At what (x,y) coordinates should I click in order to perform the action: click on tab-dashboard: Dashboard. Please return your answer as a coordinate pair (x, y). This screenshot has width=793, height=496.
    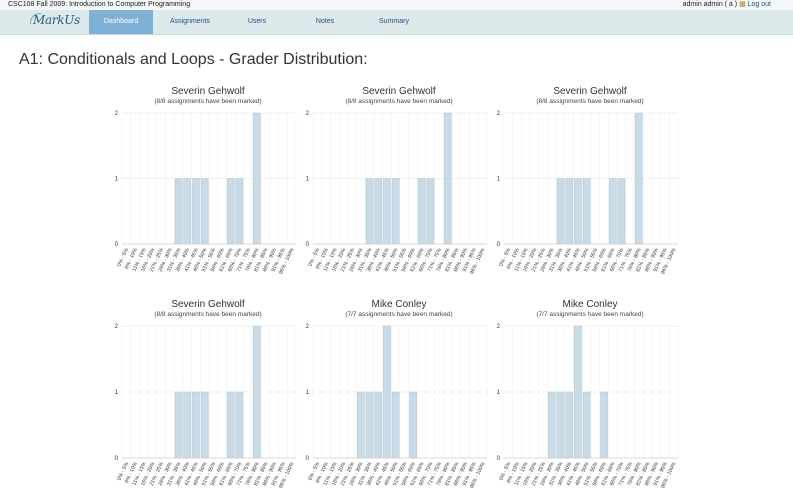
    Looking at the image, I should click on (121, 22).